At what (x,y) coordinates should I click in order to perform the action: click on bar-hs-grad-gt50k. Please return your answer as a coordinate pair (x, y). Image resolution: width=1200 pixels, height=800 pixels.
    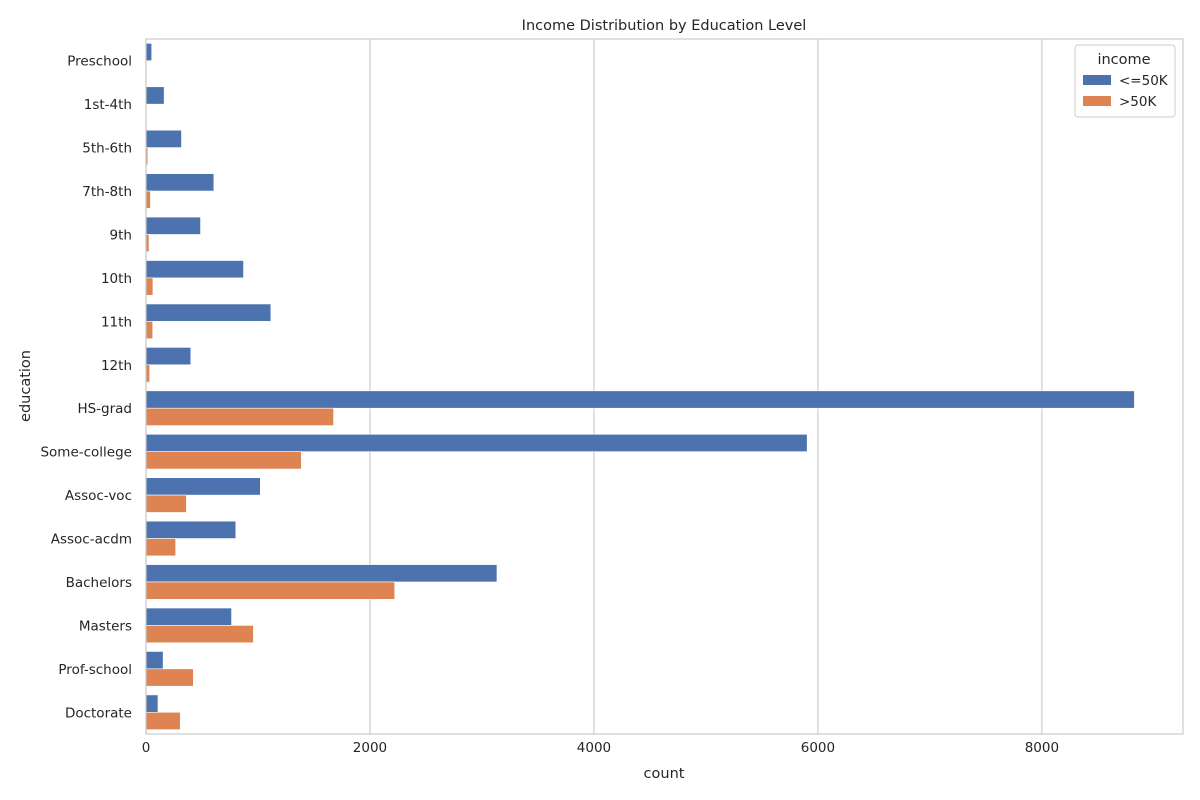
    Looking at the image, I should click on (239, 416).